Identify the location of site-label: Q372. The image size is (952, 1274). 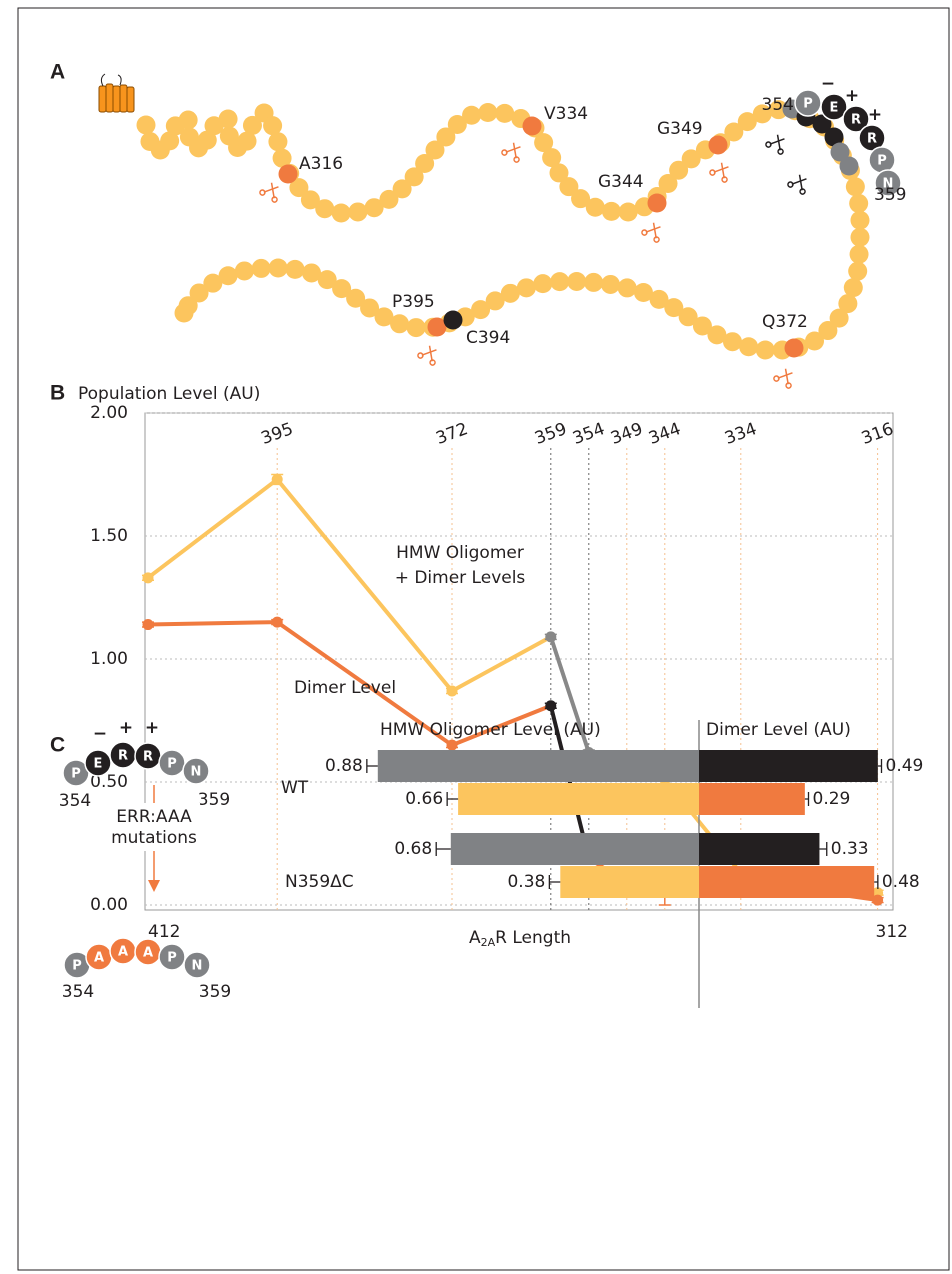
(785, 322).